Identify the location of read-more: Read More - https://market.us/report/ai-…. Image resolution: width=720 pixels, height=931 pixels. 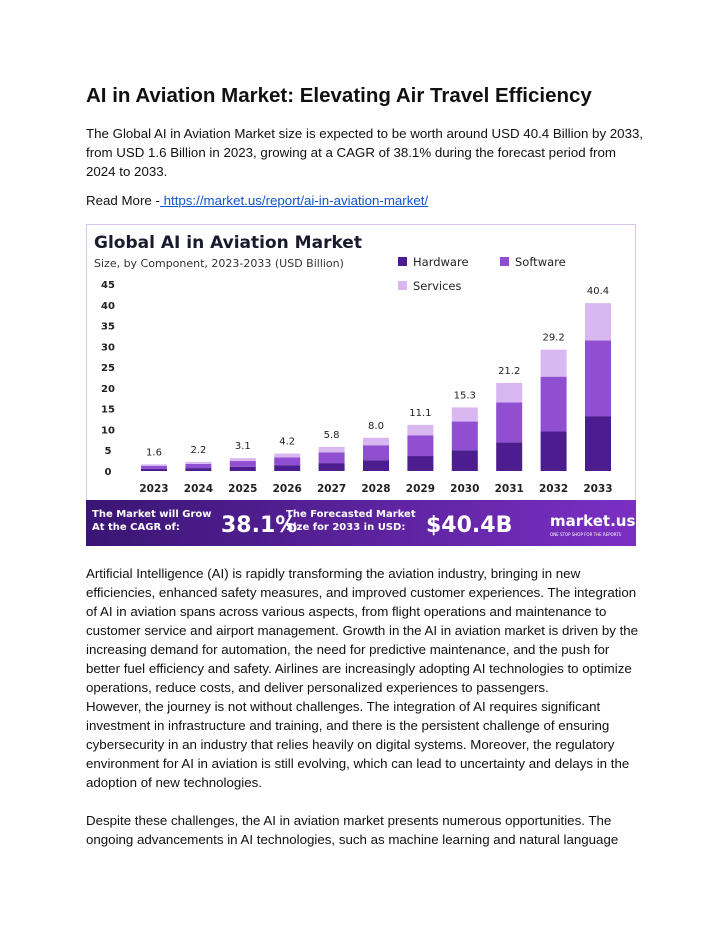
(366, 200).